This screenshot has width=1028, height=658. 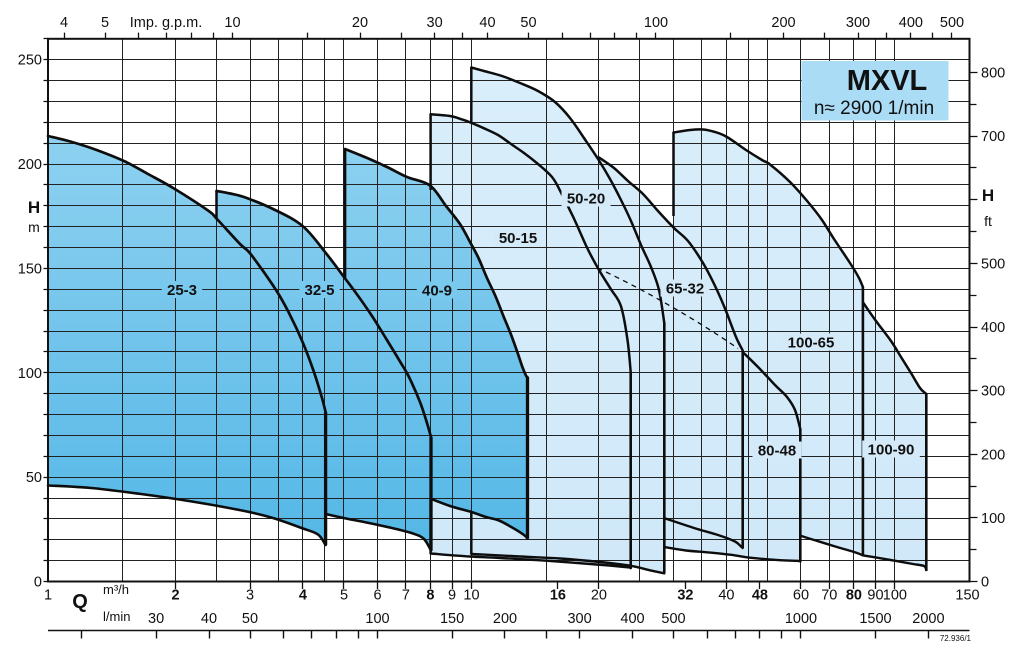 What do you see at coordinates (437, 291) in the screenshot?
I see `svg-text: 40-9` at bounding box center [437, 291].